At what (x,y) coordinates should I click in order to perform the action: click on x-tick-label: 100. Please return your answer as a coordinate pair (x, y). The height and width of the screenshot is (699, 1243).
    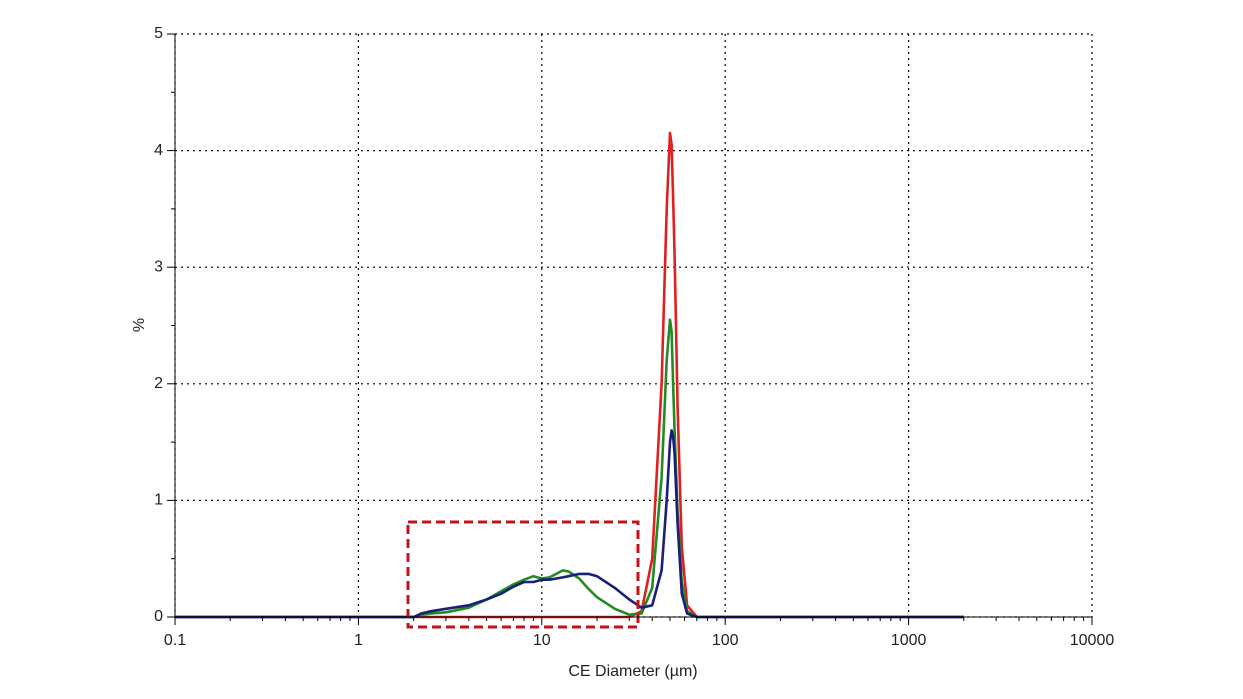
    Looking at the image, I should click on (725, 640).